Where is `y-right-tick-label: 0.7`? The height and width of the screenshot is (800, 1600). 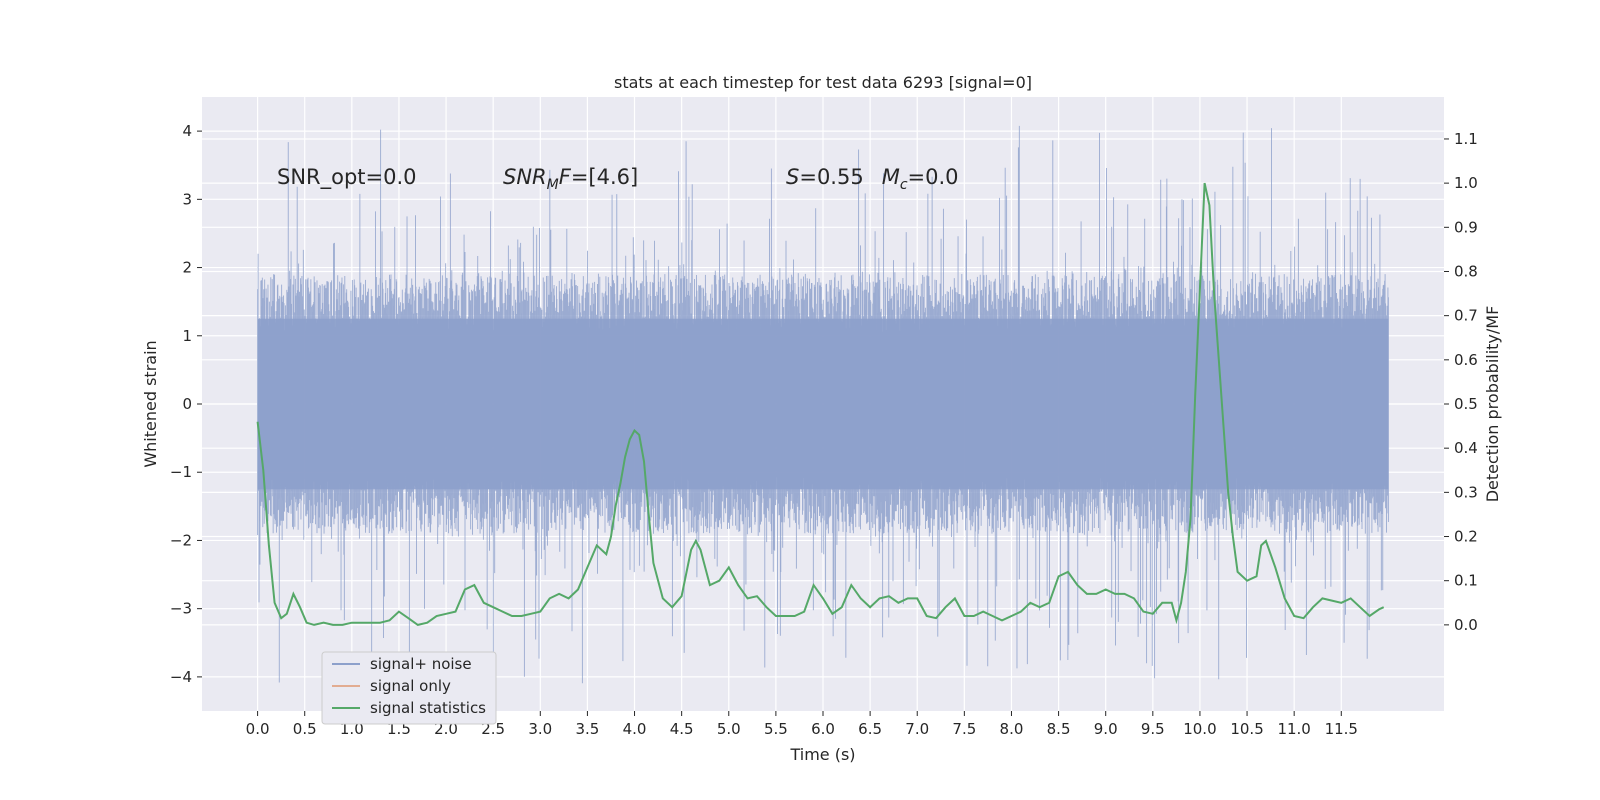
y-right-tick-label: 0.7 is located at coordinates (1466, 316).